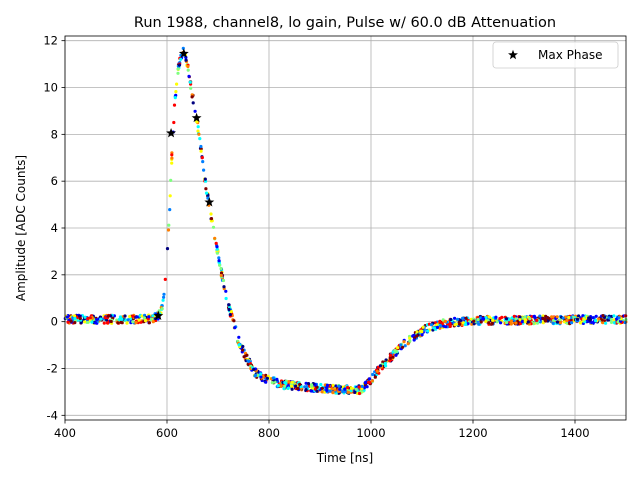 The width and height of the screenshot is (640, 484). What do you see at coordinates (167, 433) in the screenshot?
I see `x-tick-label: 600` at bounding box center [167, 433].